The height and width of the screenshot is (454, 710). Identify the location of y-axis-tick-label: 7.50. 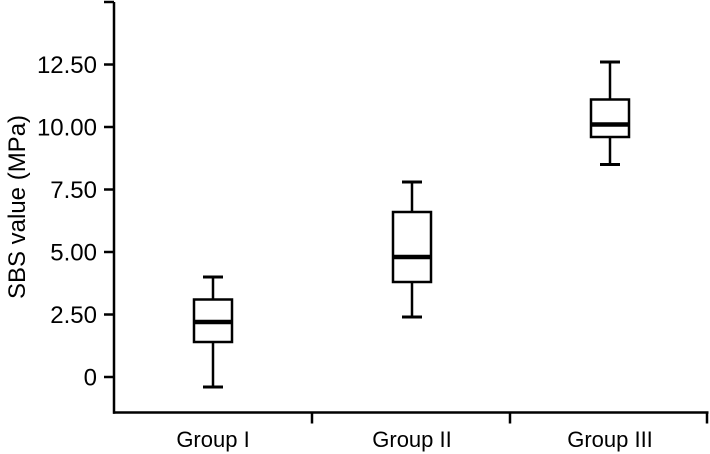
(73, 190).